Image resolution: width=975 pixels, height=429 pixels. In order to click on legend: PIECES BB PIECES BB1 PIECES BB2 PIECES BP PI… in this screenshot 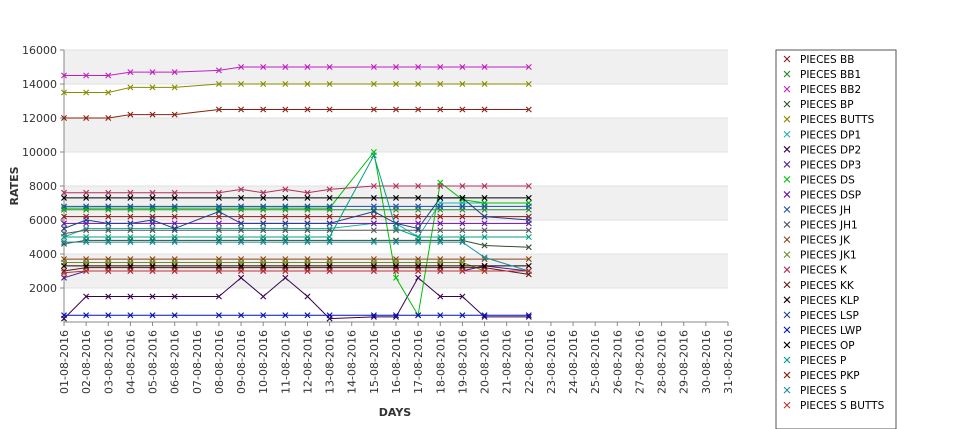, I will do `click(836, 239)`.